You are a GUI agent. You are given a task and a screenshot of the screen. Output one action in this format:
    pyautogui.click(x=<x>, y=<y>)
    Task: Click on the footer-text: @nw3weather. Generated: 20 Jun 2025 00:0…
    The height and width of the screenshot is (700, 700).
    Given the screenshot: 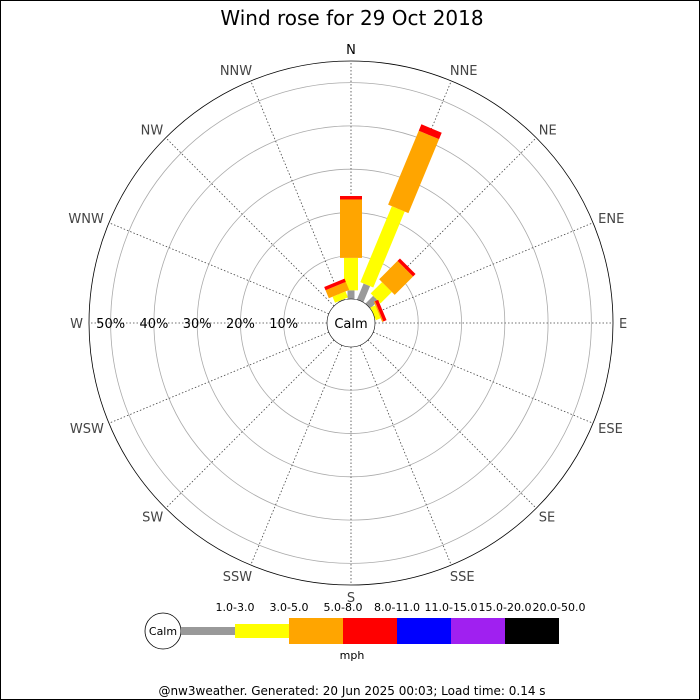 What is the action you would take?
    pyautogui.click(x=351, y=691)
    